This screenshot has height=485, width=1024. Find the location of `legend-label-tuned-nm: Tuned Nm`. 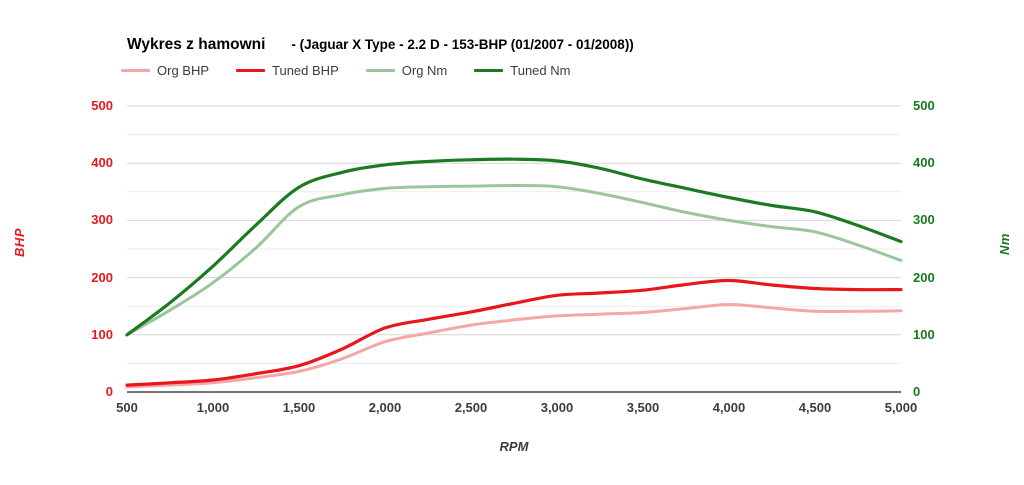

legend-label-tuned-nm: Tuned Nm is located at coordinates (540, 70).